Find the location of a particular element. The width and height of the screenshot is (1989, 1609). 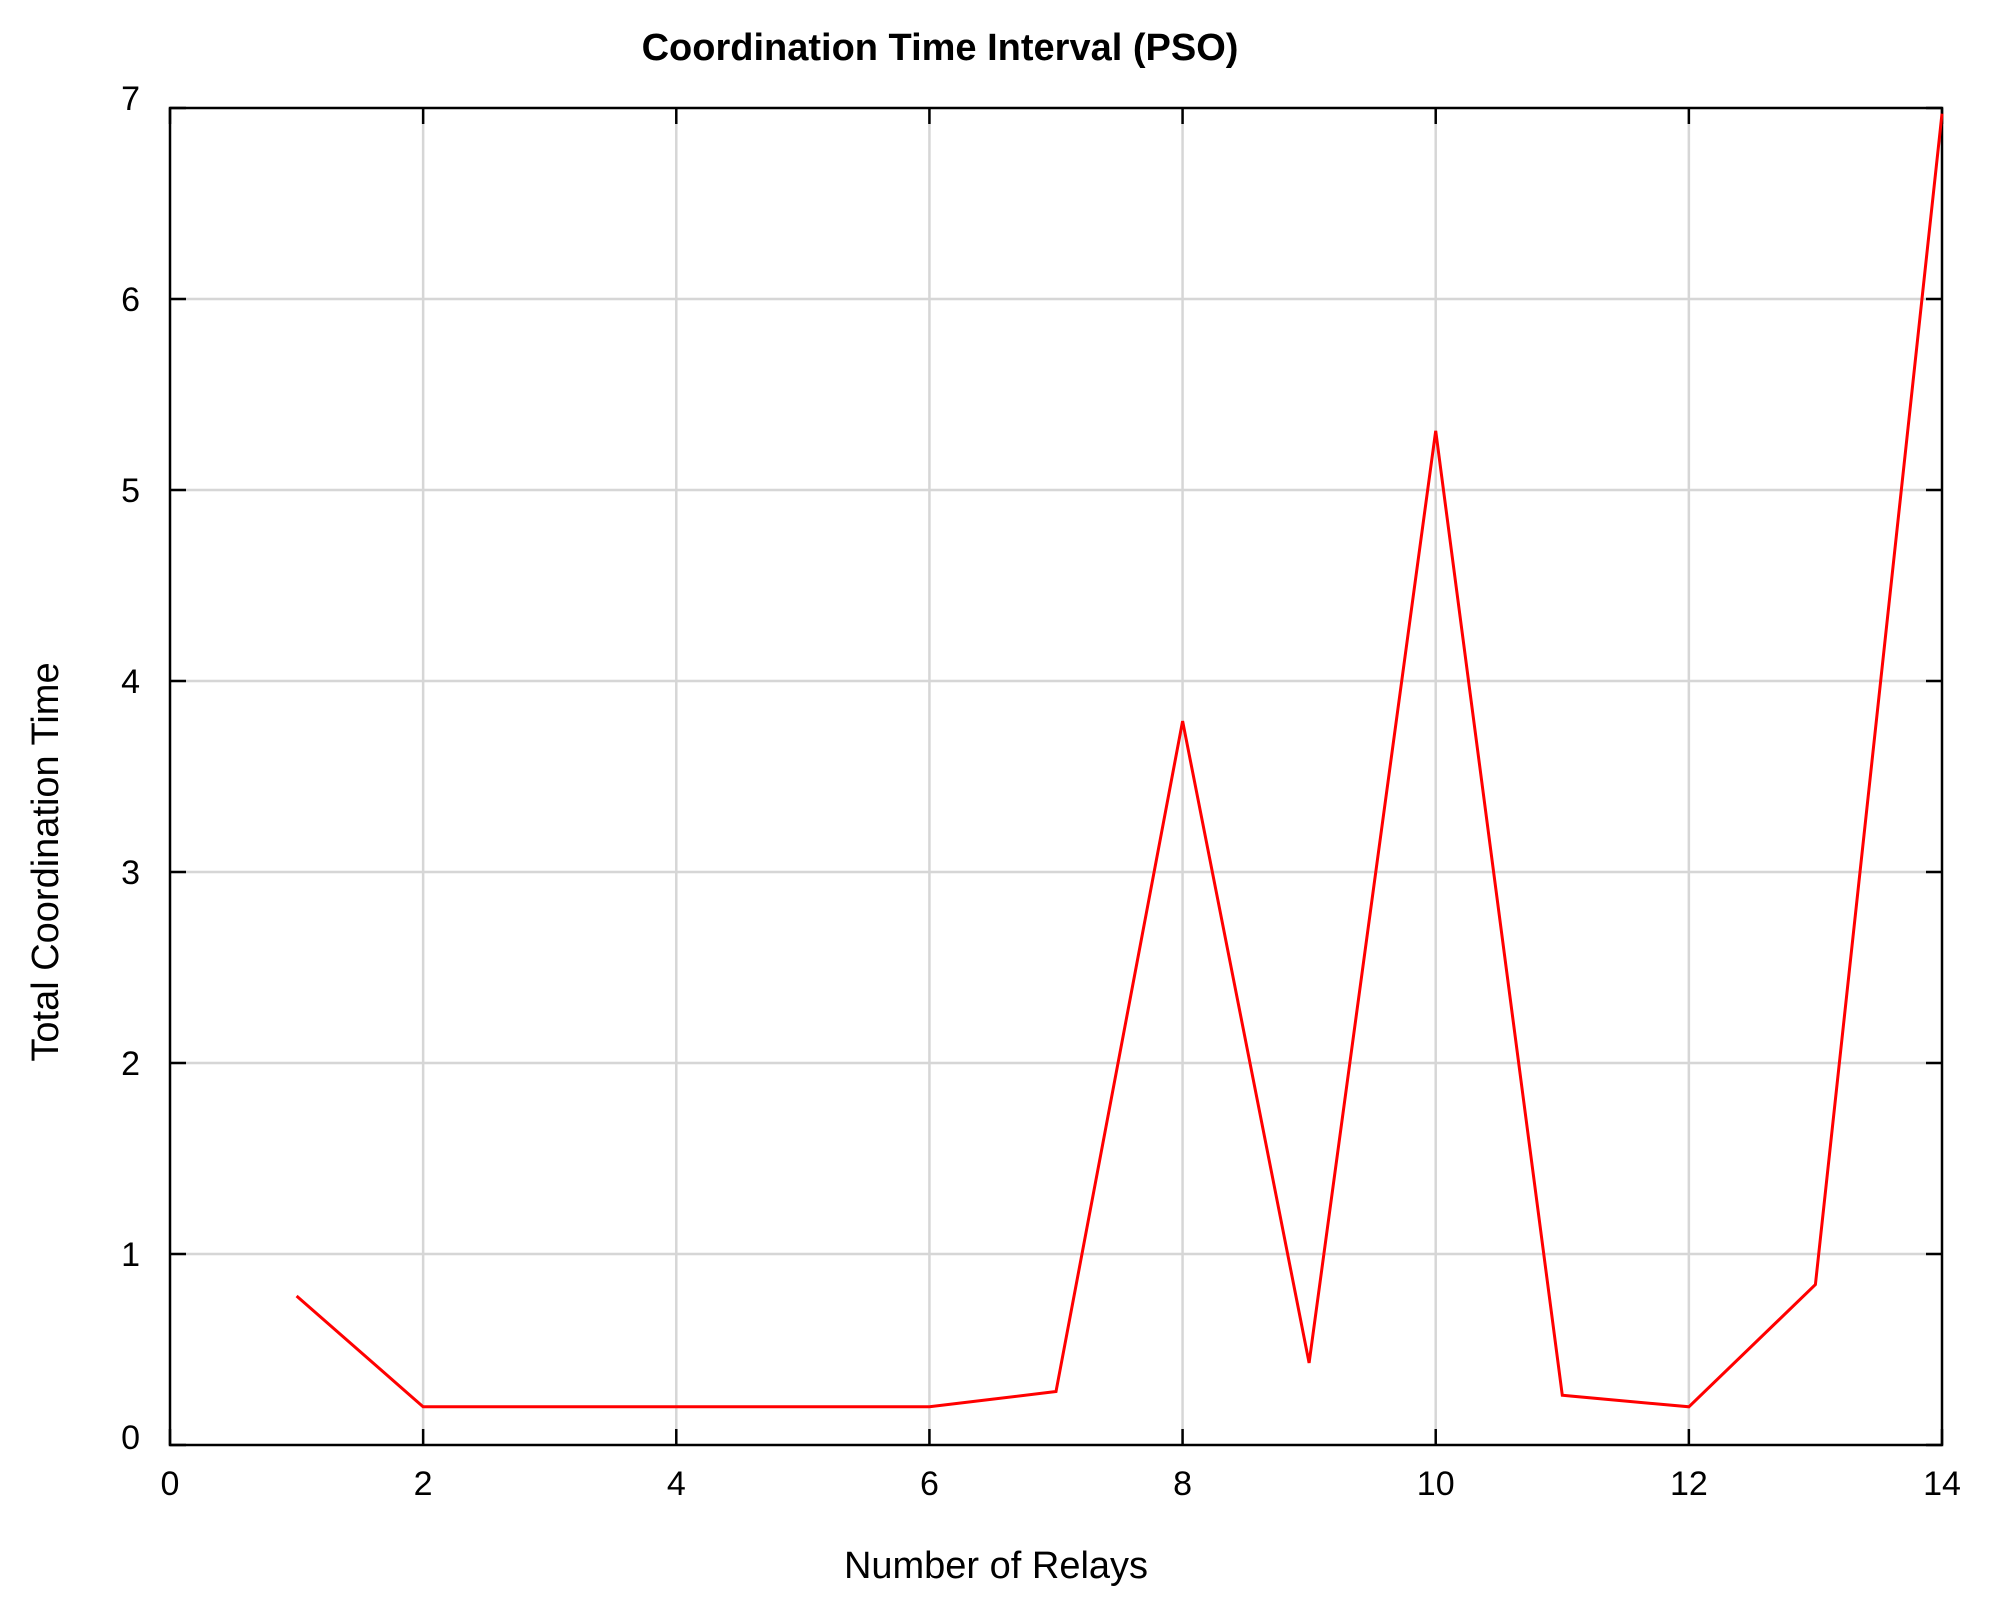

x-tick-label: 2 is located at coordinates (423, 1484).